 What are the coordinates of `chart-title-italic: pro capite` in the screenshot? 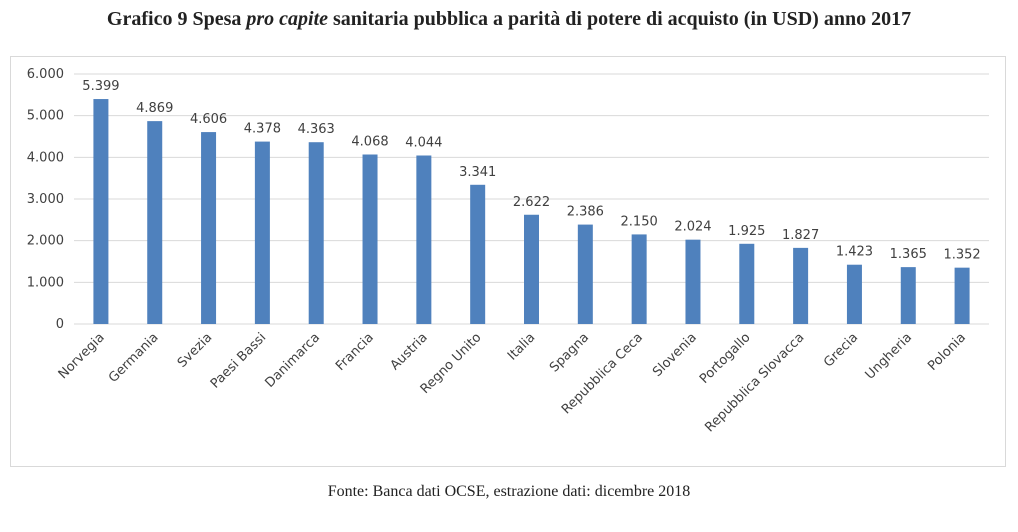 It's located at (287, 19).